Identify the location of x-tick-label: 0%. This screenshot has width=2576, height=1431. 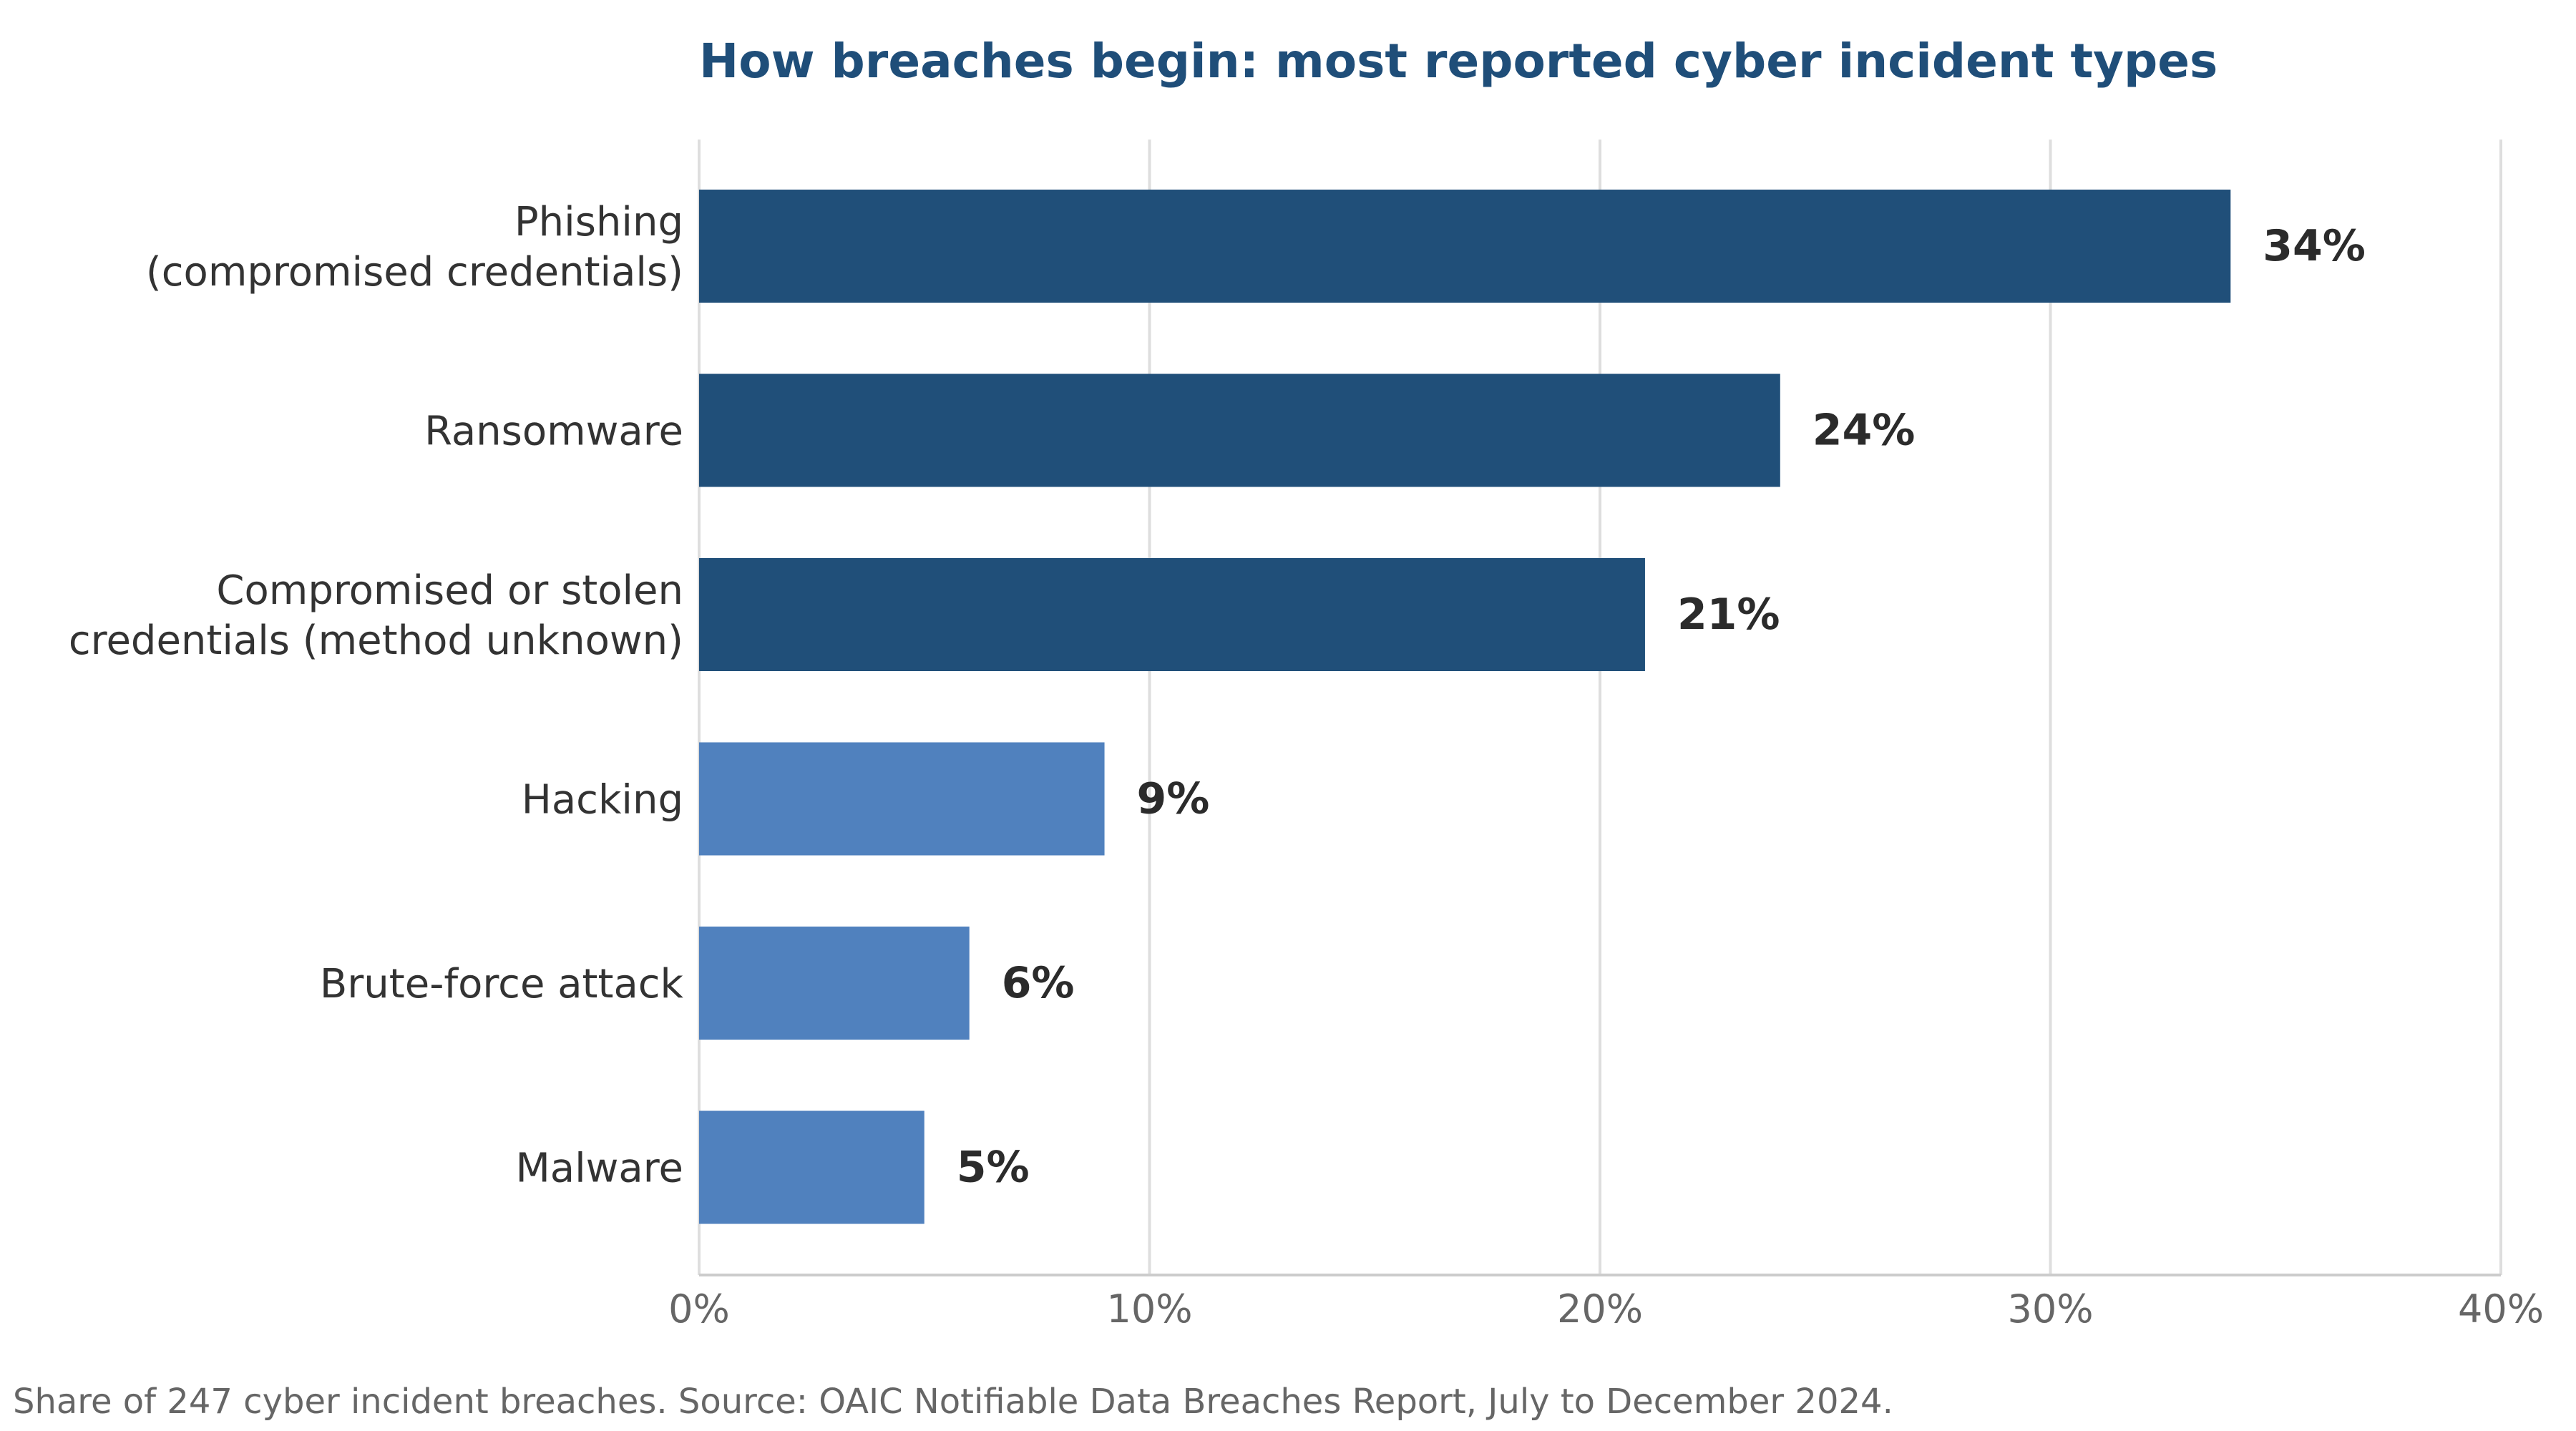
(699, 1309).